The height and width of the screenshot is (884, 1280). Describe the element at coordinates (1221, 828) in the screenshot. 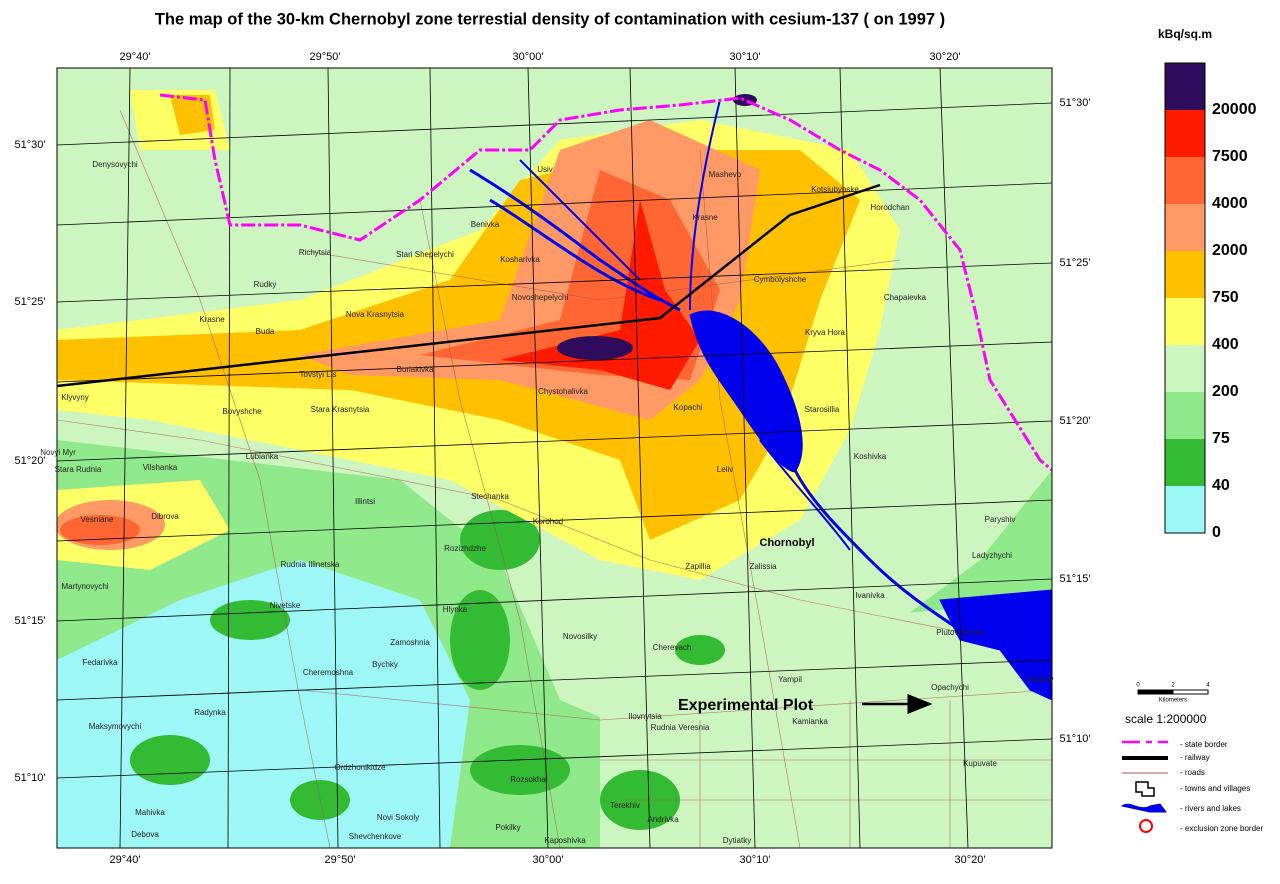

I see `key-label: - exclusion zone border` at that location.